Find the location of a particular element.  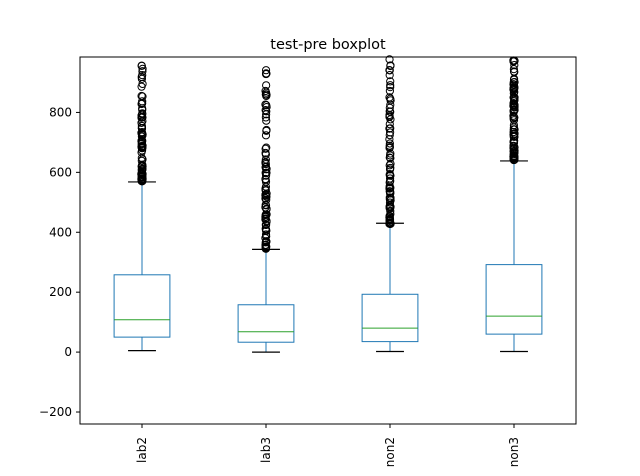

box-non2 is located at coordinates (390, 204).